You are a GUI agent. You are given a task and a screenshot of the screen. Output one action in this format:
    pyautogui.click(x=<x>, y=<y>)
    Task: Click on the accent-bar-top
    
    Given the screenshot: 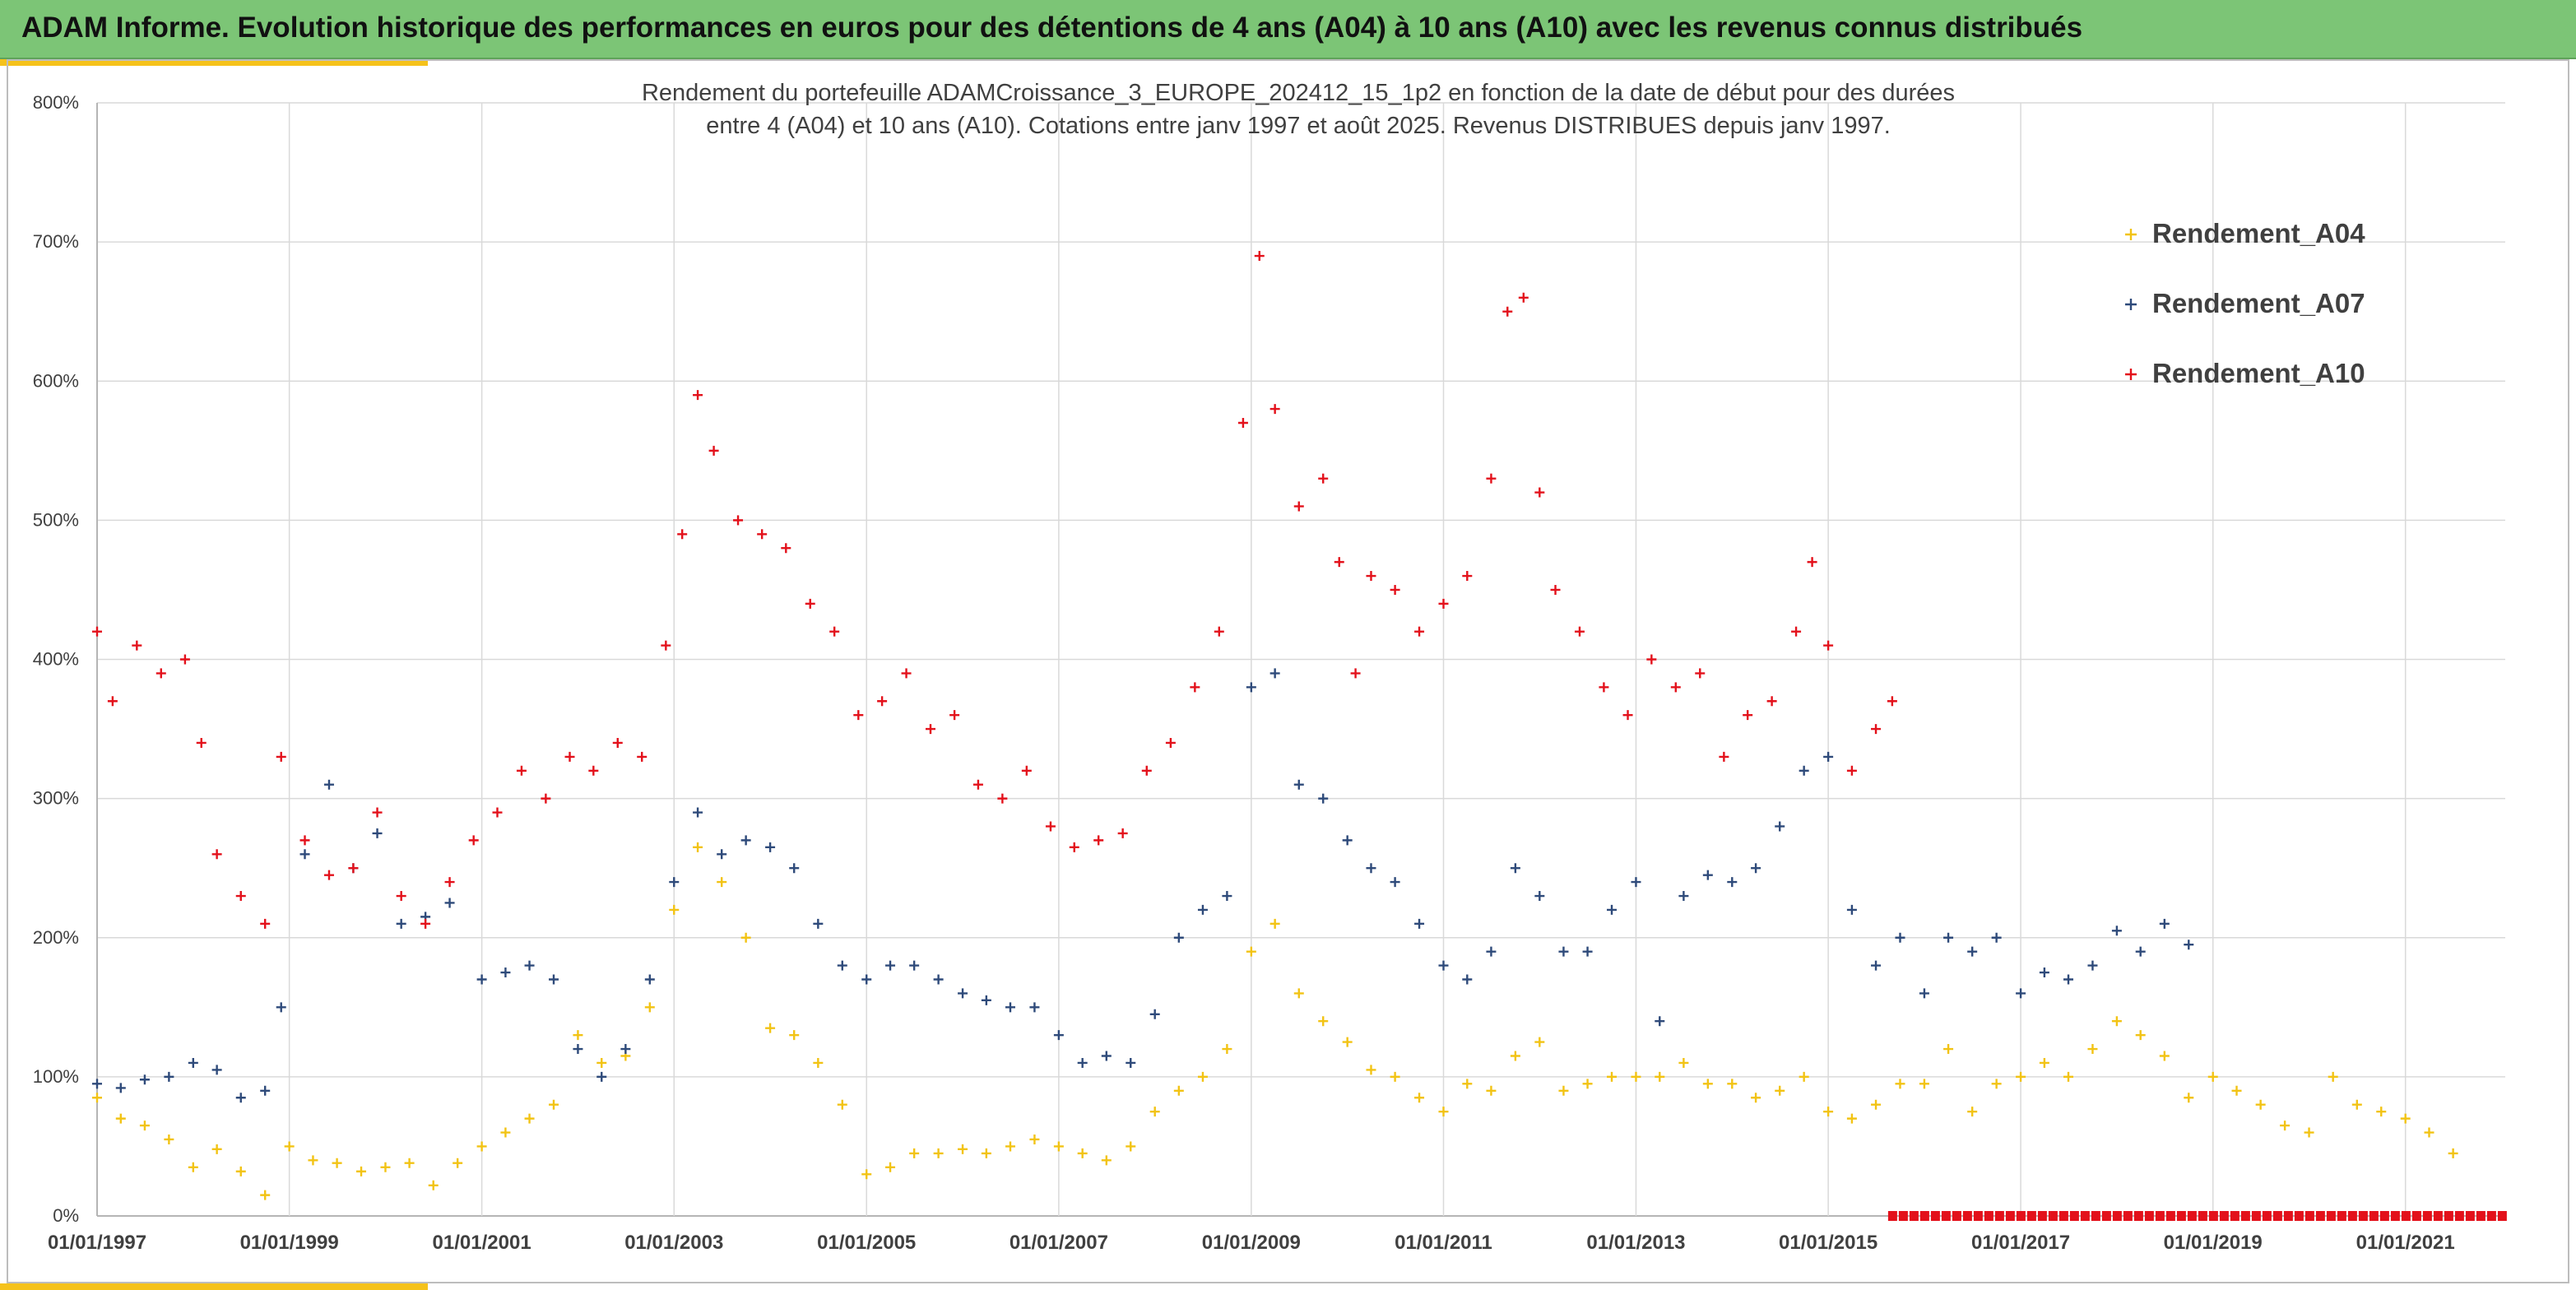 What is the action you would take?
    pyautogui.click(x=214, y=62)
    